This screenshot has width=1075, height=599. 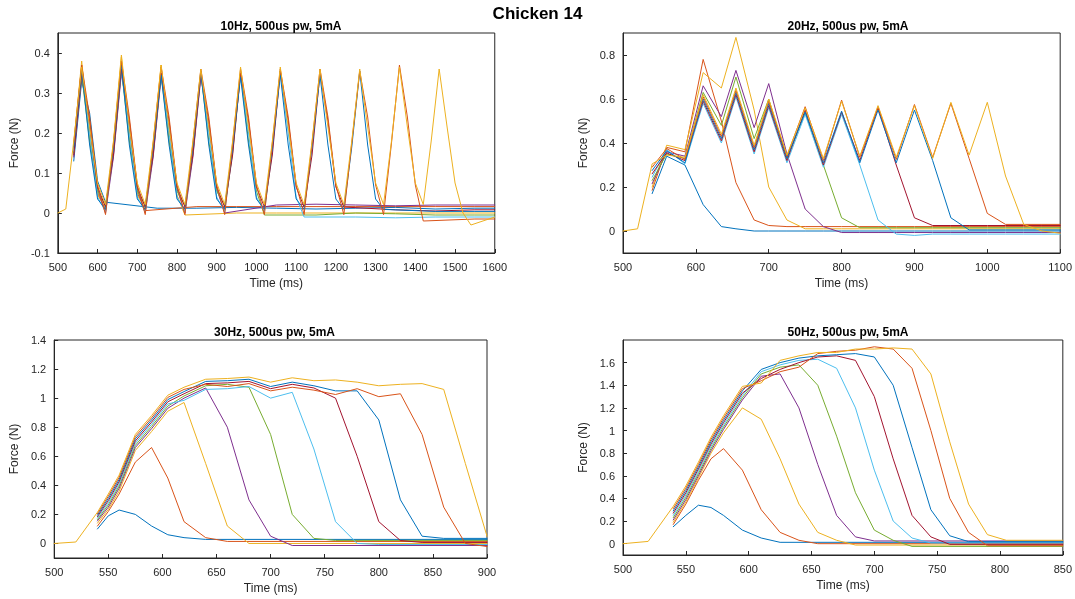 I want to click on y-tick-label: -0.1, so click(x=40, y=253).